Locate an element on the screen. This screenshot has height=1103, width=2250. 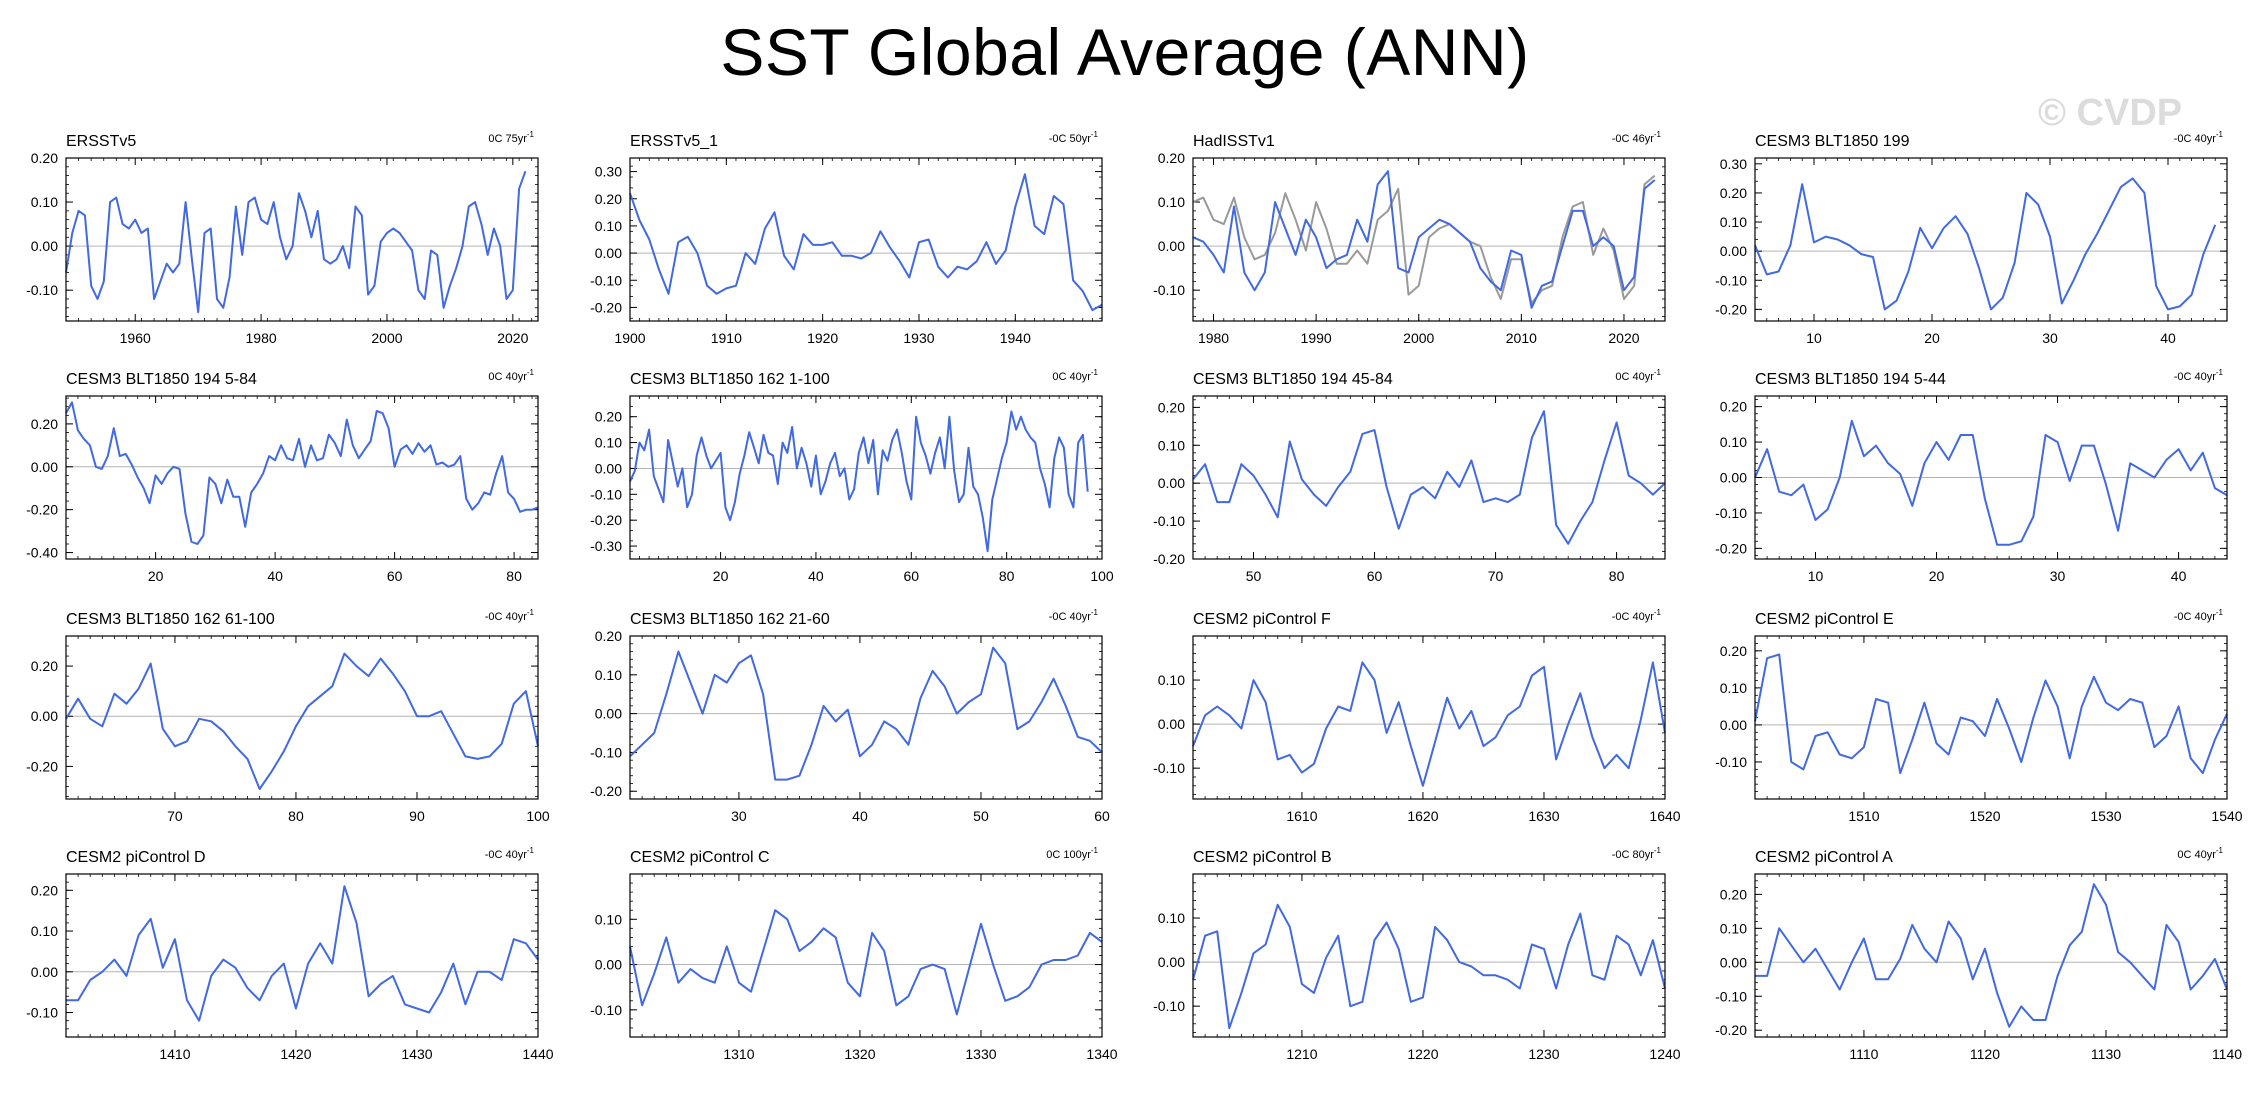
x-tick-label: 1310 is located at coordinates (738, 1054).